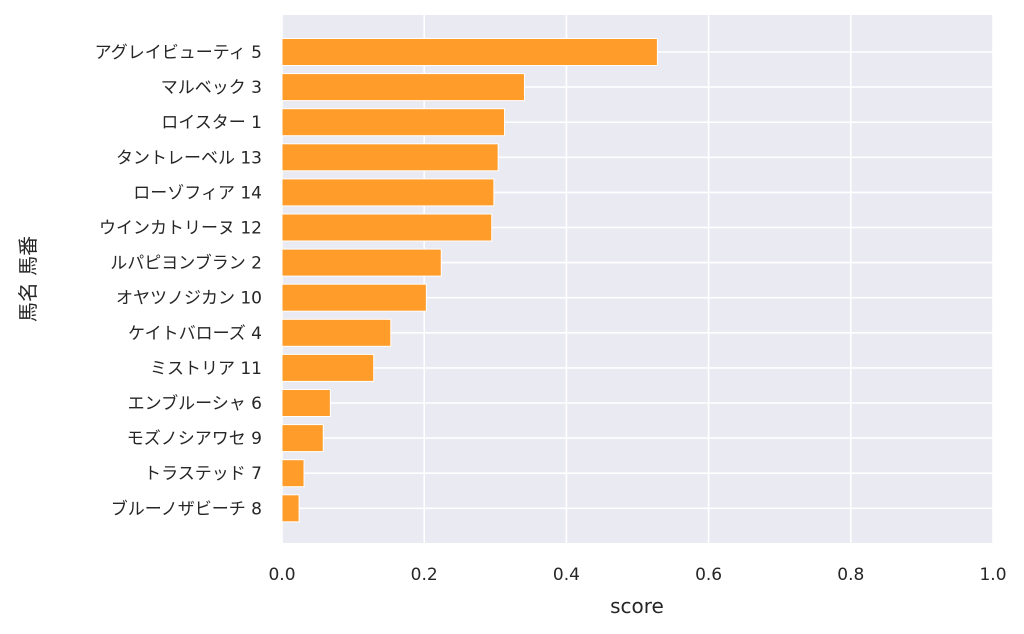 The image size is (1024, 634). Describe the element at coordinates (194, 439) in the screenshot. I see `category-label: モズノシアワセ 9` at that location.